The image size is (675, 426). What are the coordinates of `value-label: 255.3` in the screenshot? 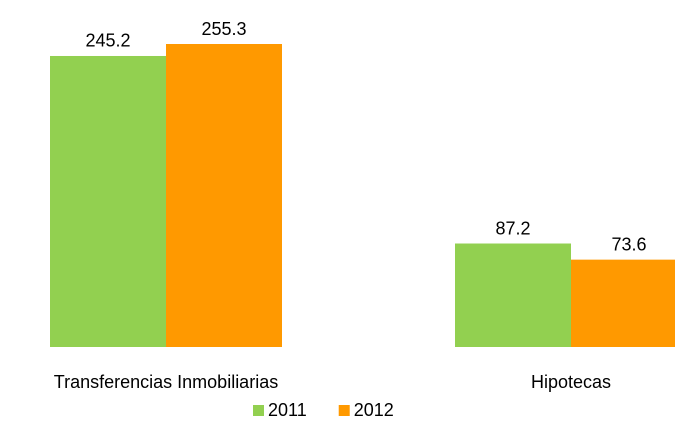 It's located at (223, 29).